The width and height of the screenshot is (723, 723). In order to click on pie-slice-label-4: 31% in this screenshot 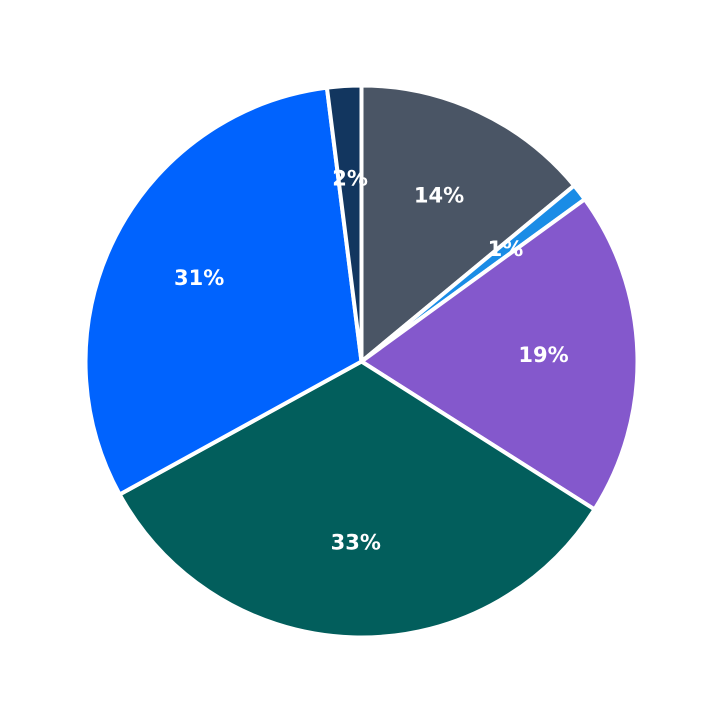, I will do `click(199, 278)`.